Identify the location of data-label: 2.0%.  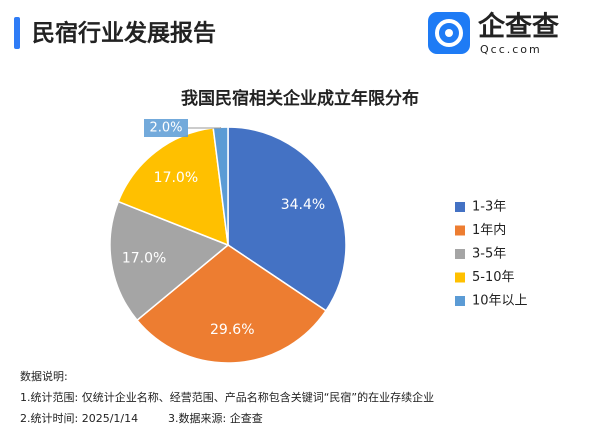
(165, 128).